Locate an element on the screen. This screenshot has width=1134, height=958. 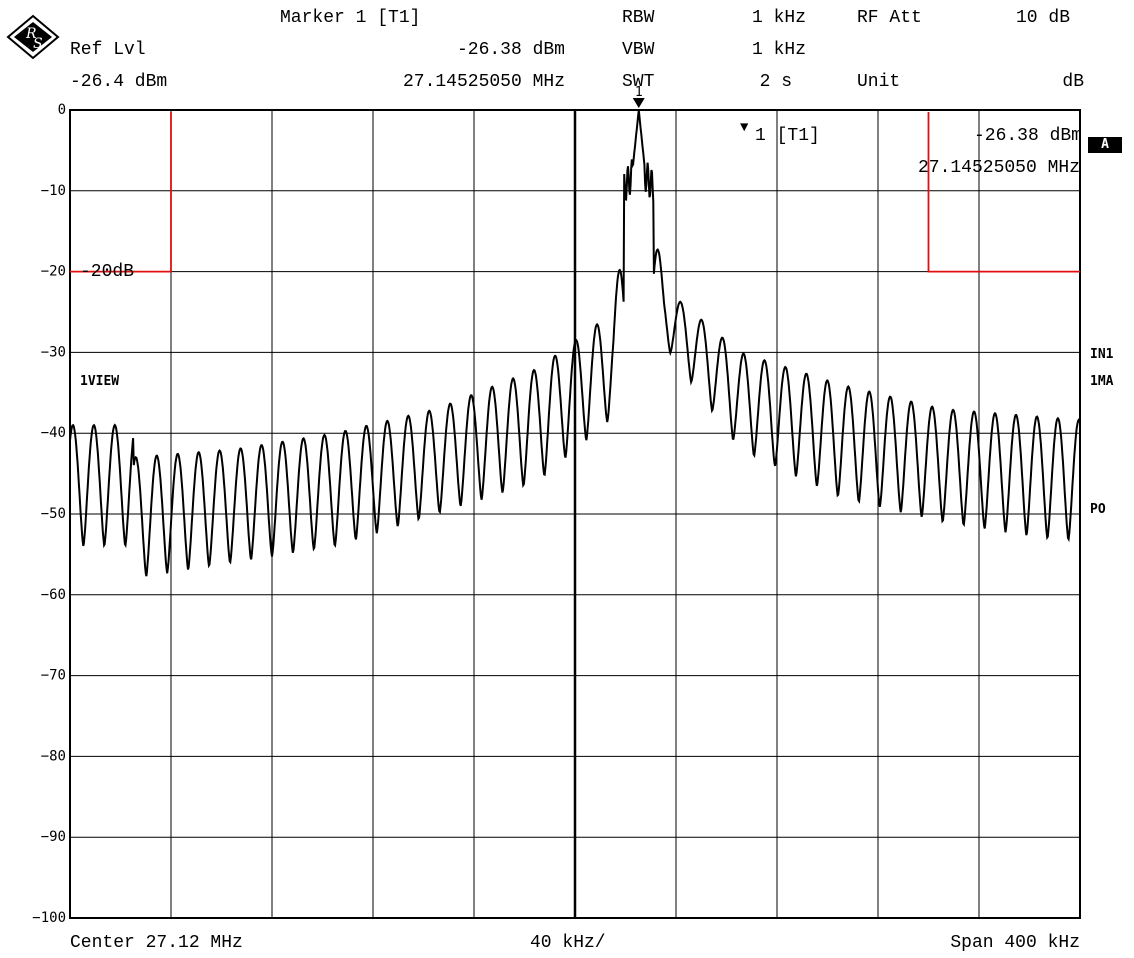
y-tick-label: 0 is located at coordinates (62, 110).